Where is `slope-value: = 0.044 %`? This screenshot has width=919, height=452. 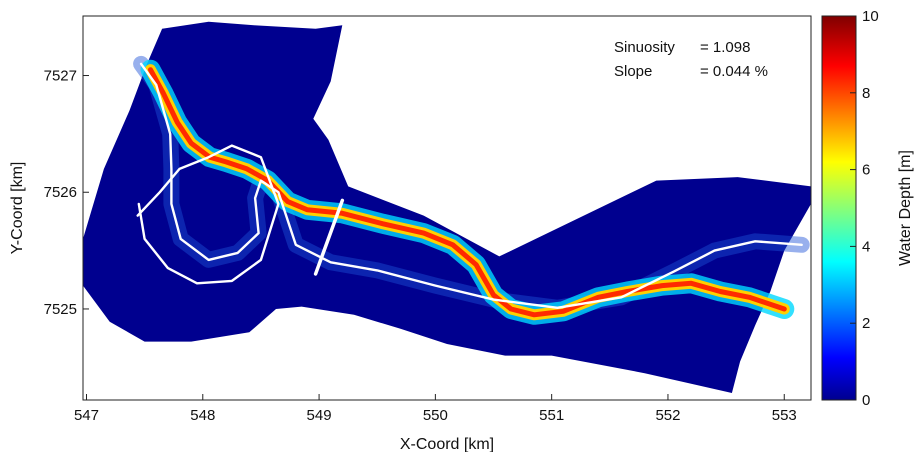
slope-value: = 0.044 % is located at coordinates (734, 71).